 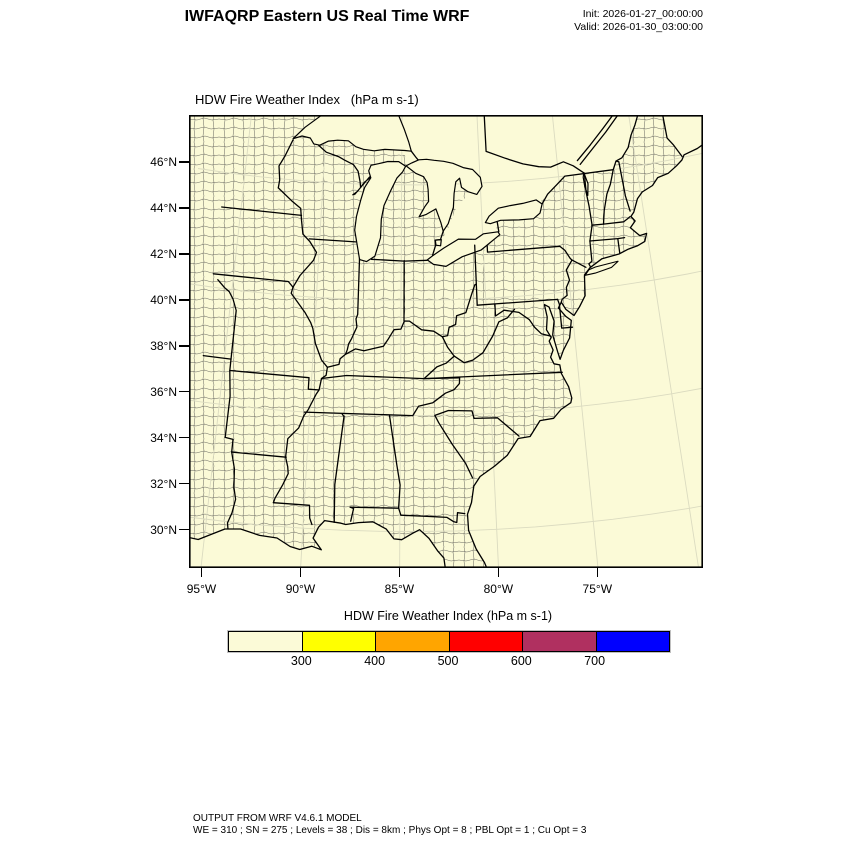 What do you see at coordinates (163, 207) in the screenshot?
I see `lat-tick-label: 44°N` at bounding box center [163, 207].